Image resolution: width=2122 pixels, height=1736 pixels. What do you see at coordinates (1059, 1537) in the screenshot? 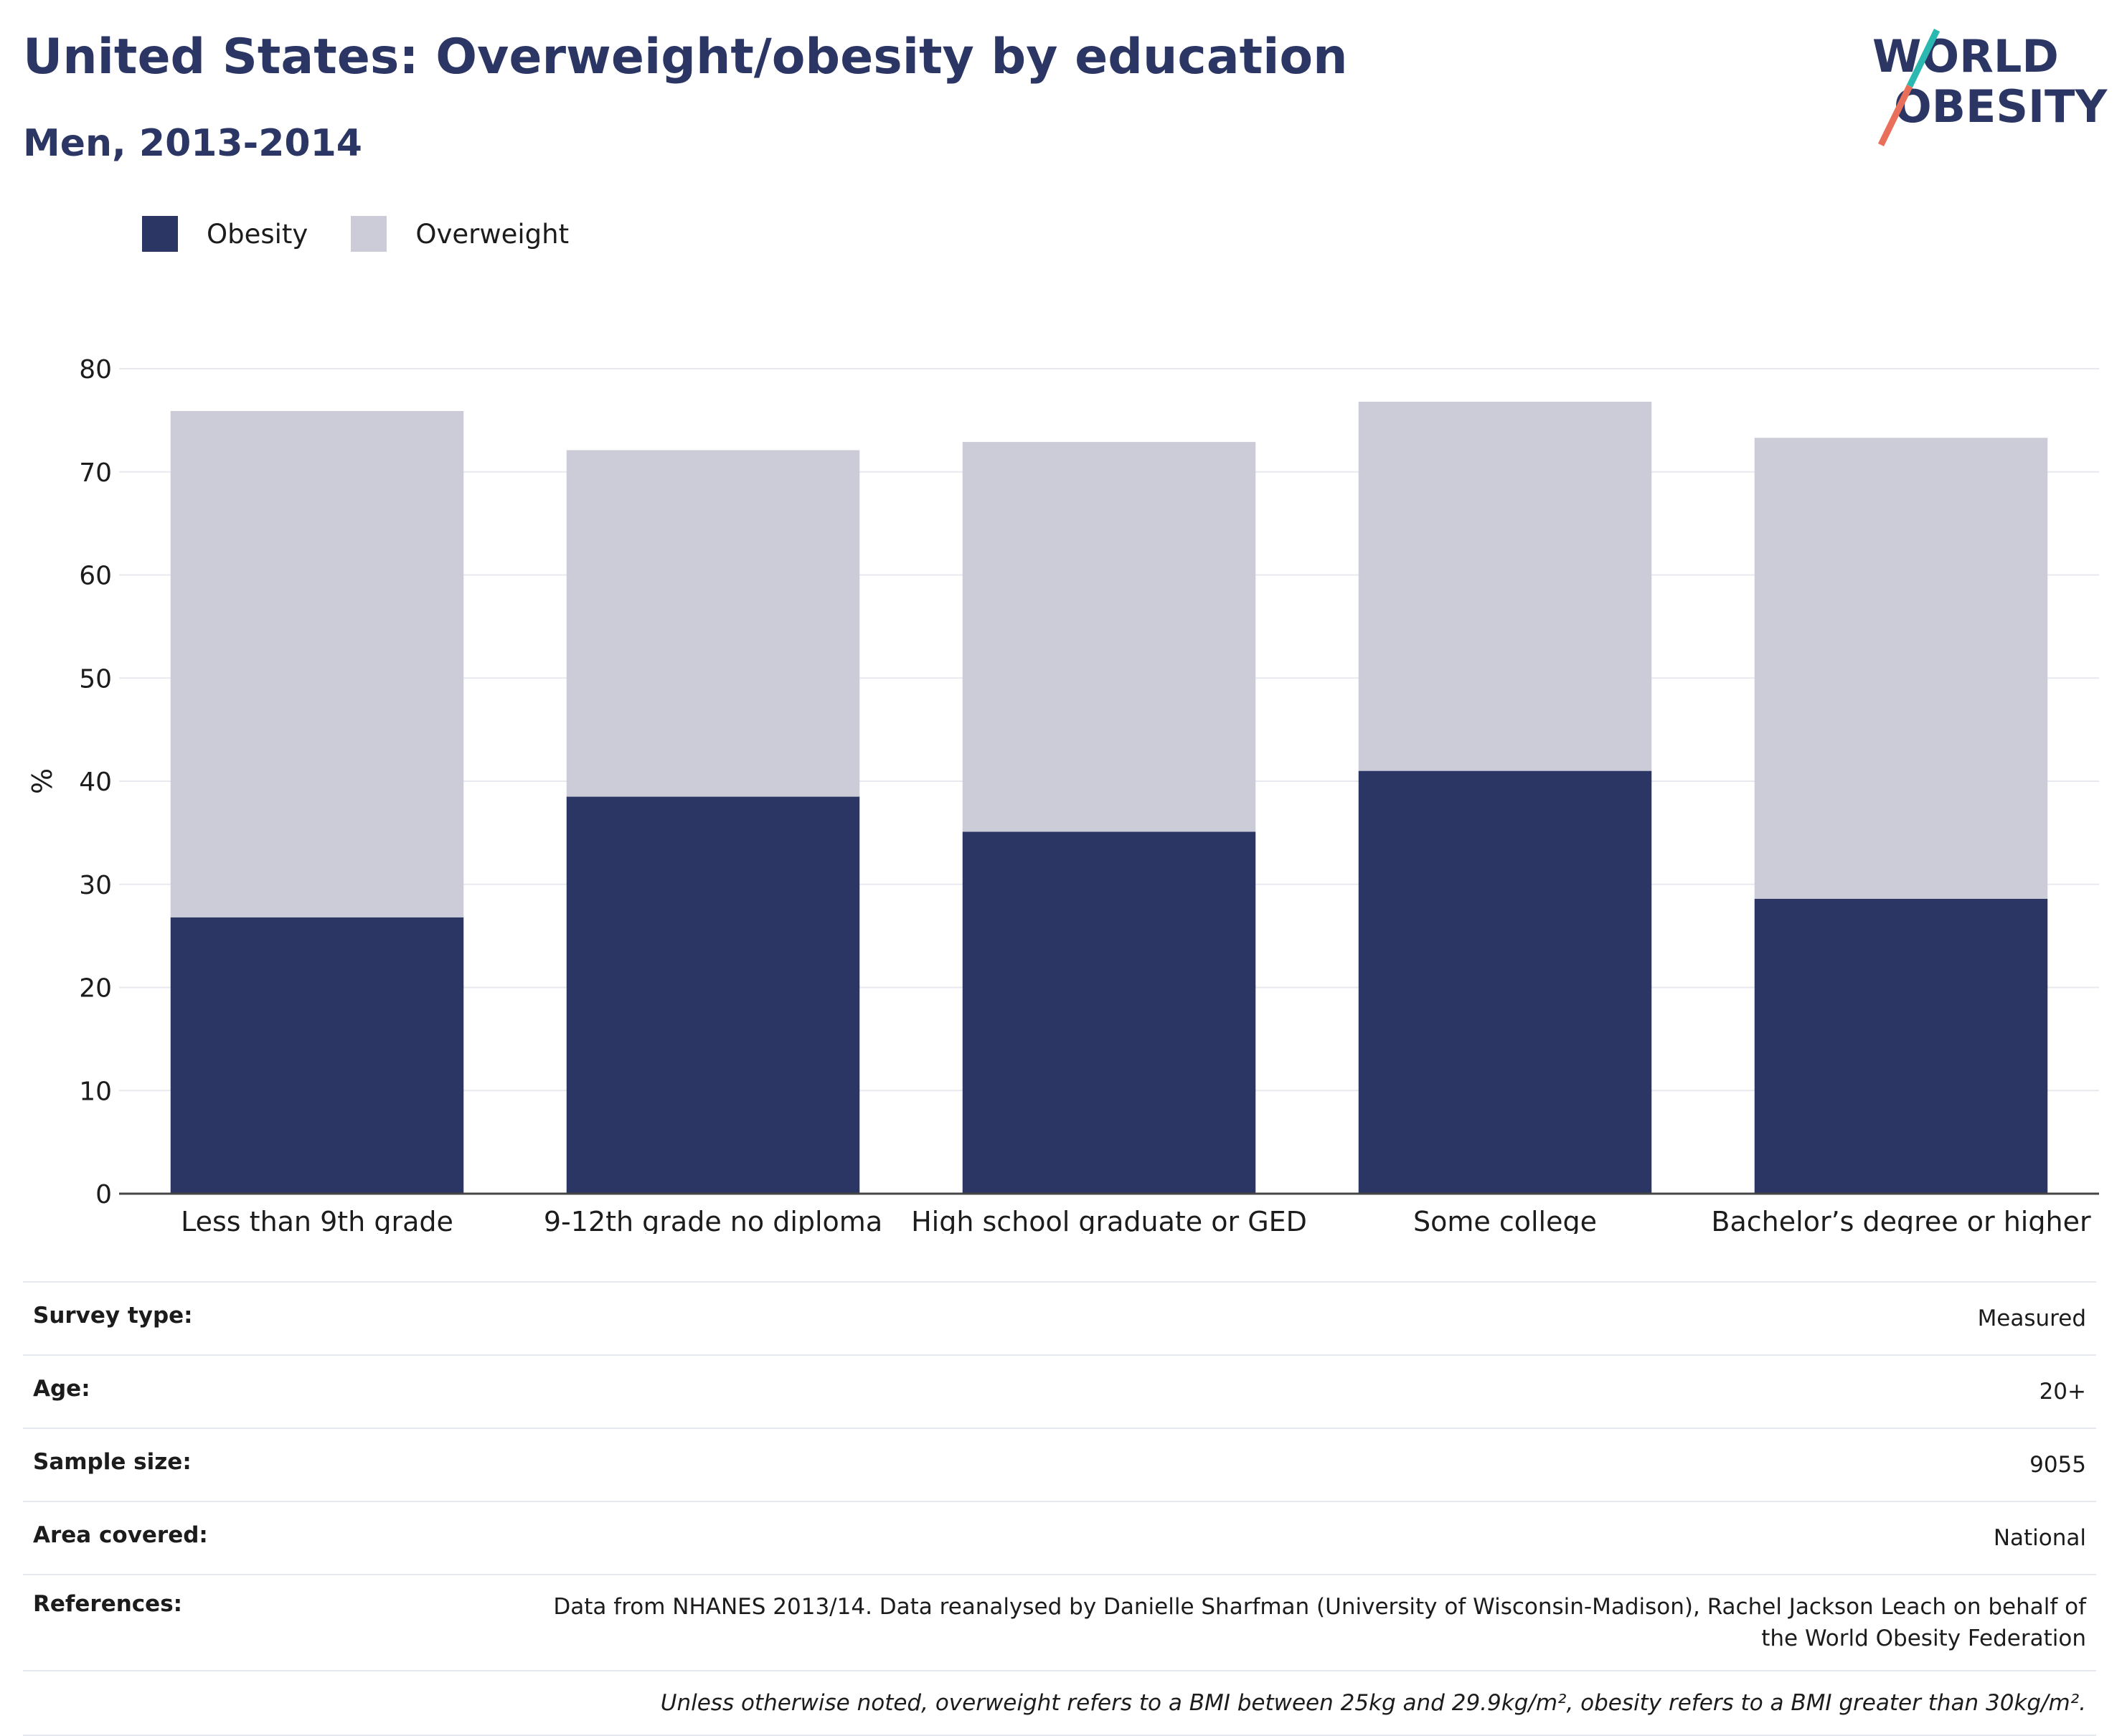
I see `meta-row-area: Area covered: National` at bounding box center [1059, 1537].